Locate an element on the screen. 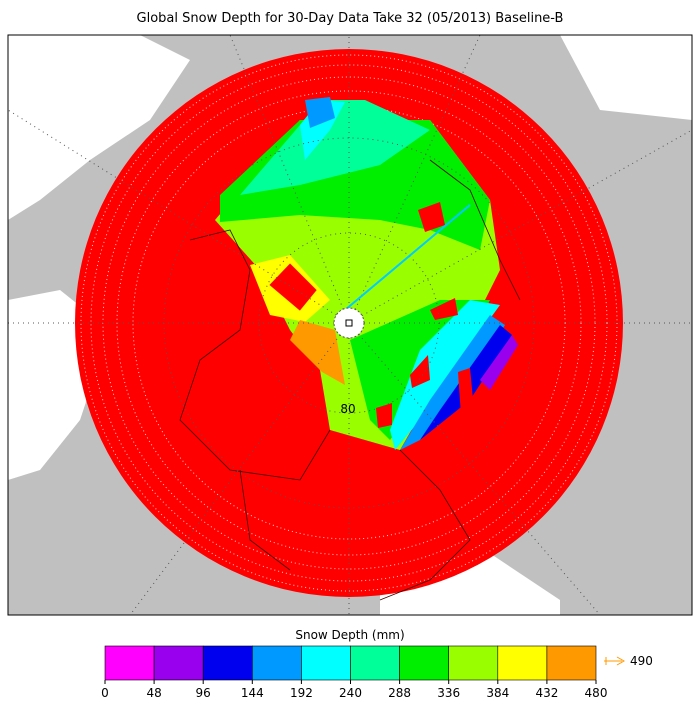  legend-tick-label: 48 is located at coordinates (153, 693).